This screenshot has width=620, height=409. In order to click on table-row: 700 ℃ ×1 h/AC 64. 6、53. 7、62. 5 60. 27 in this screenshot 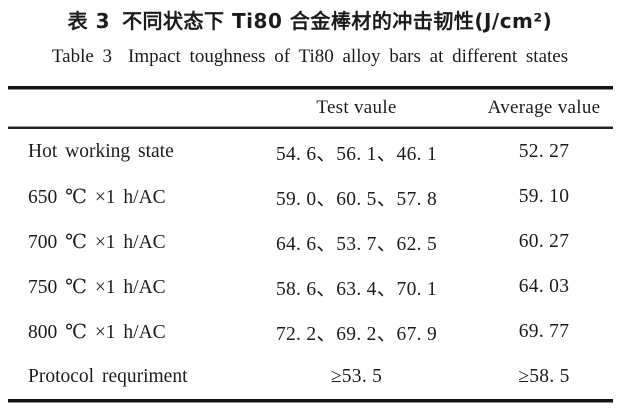, I will do `click(310, 241)`.